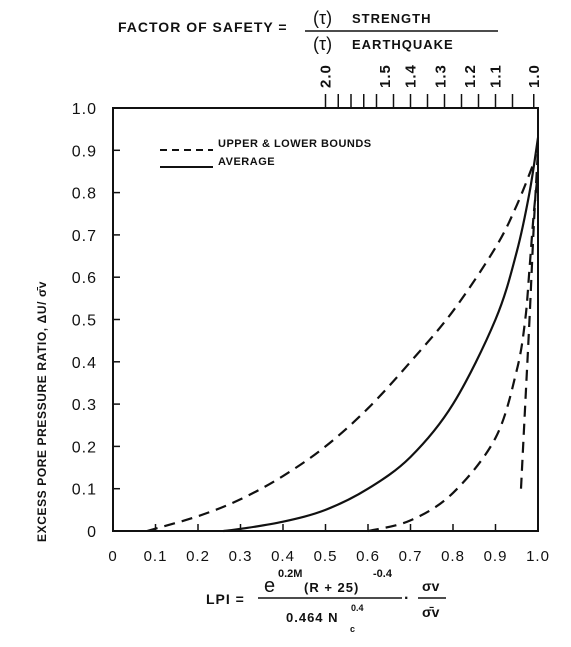 The width and height of the screenshot is (571, 647). I want to click on x-tick-label: 0, so click(112, 556).